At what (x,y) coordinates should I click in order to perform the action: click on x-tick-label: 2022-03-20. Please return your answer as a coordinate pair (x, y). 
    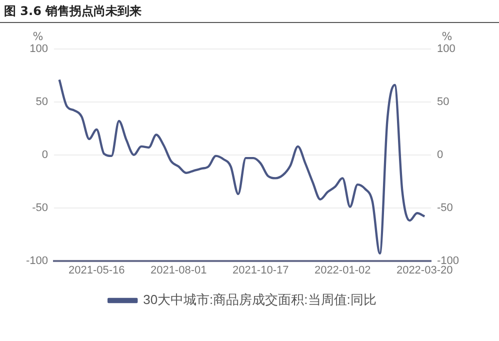
    Looking at the image, I should click on (424, 270).